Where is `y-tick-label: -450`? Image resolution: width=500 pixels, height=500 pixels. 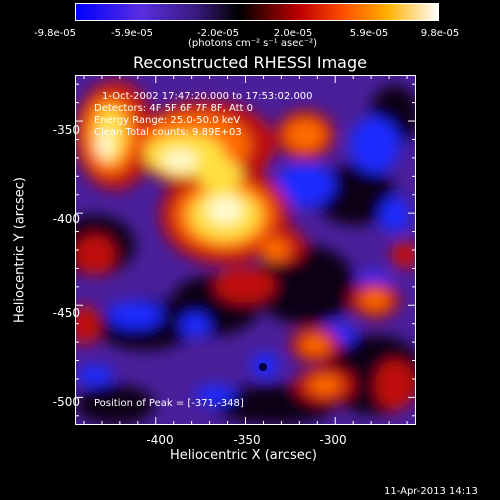
y-tick-label: -450 is located at coordinates (66, 313).